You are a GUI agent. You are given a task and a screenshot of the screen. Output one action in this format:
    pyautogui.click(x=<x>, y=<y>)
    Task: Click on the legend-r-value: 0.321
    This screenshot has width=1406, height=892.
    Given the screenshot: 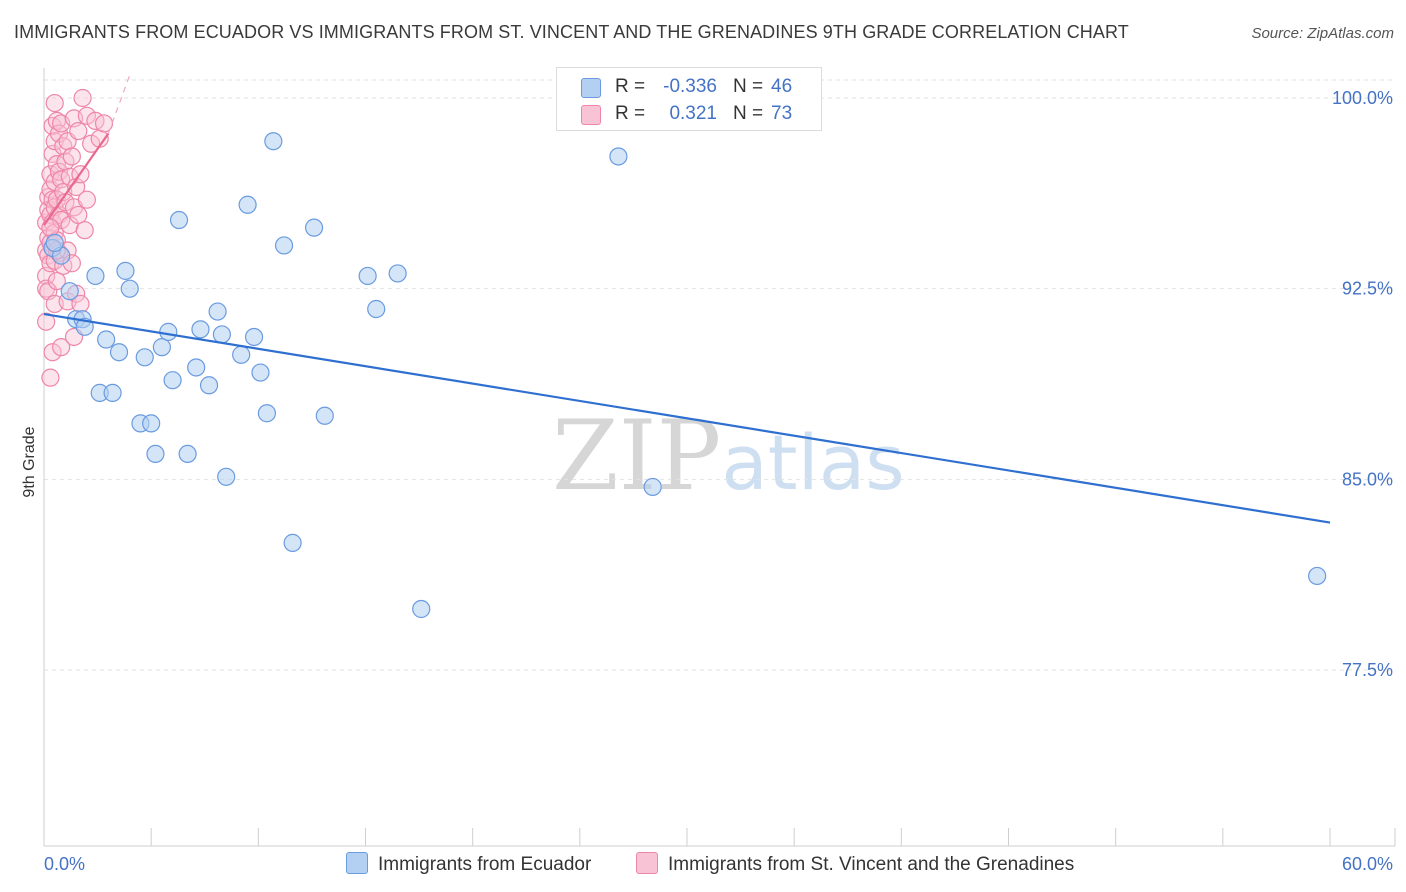 What is the action you would take?
    pyautogui.click(x=693, y=113)
    